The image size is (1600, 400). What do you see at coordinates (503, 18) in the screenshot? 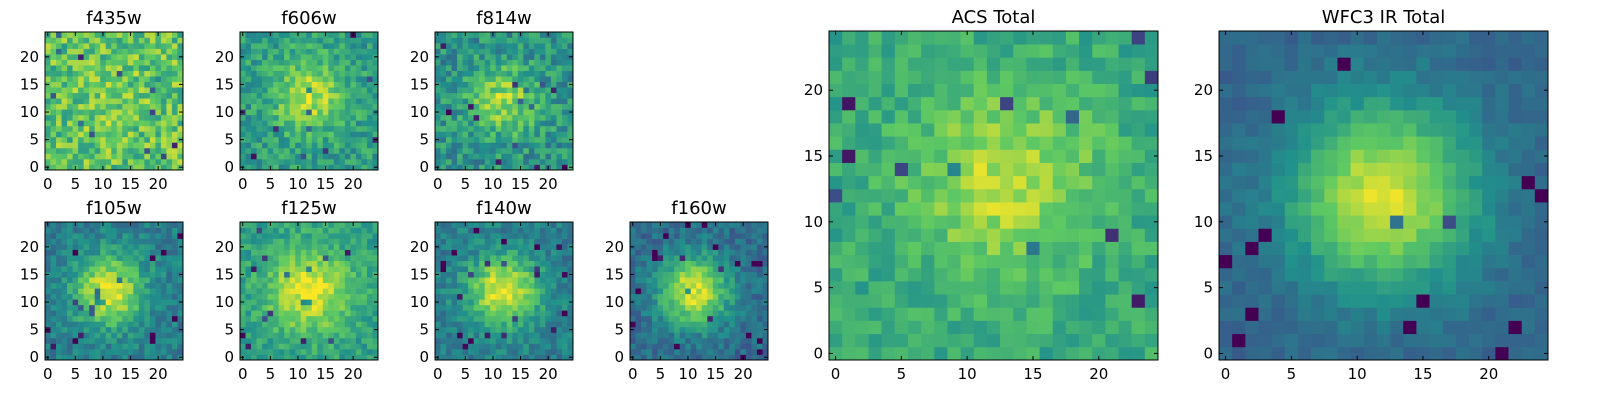
I see `panel-title-f814w: f814w` at bounding box center [503, 18].